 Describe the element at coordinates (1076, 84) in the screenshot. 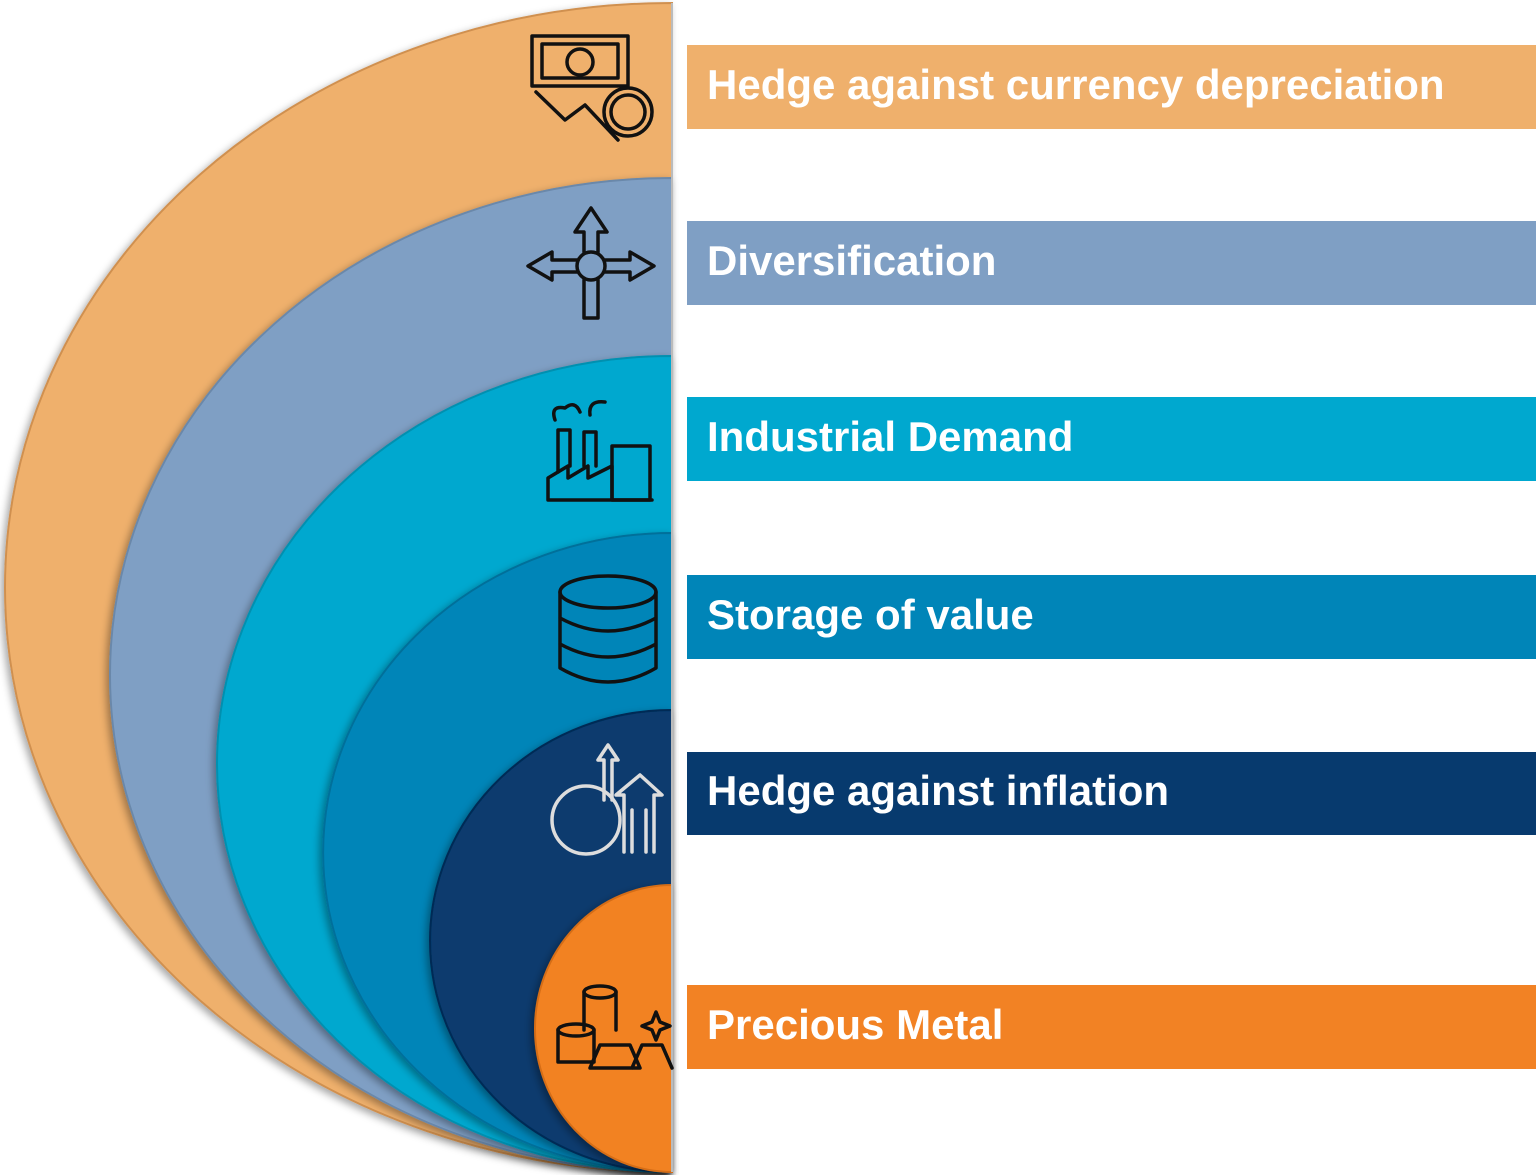

I see `layer-label: Hedge against currency depreciation` at that location.